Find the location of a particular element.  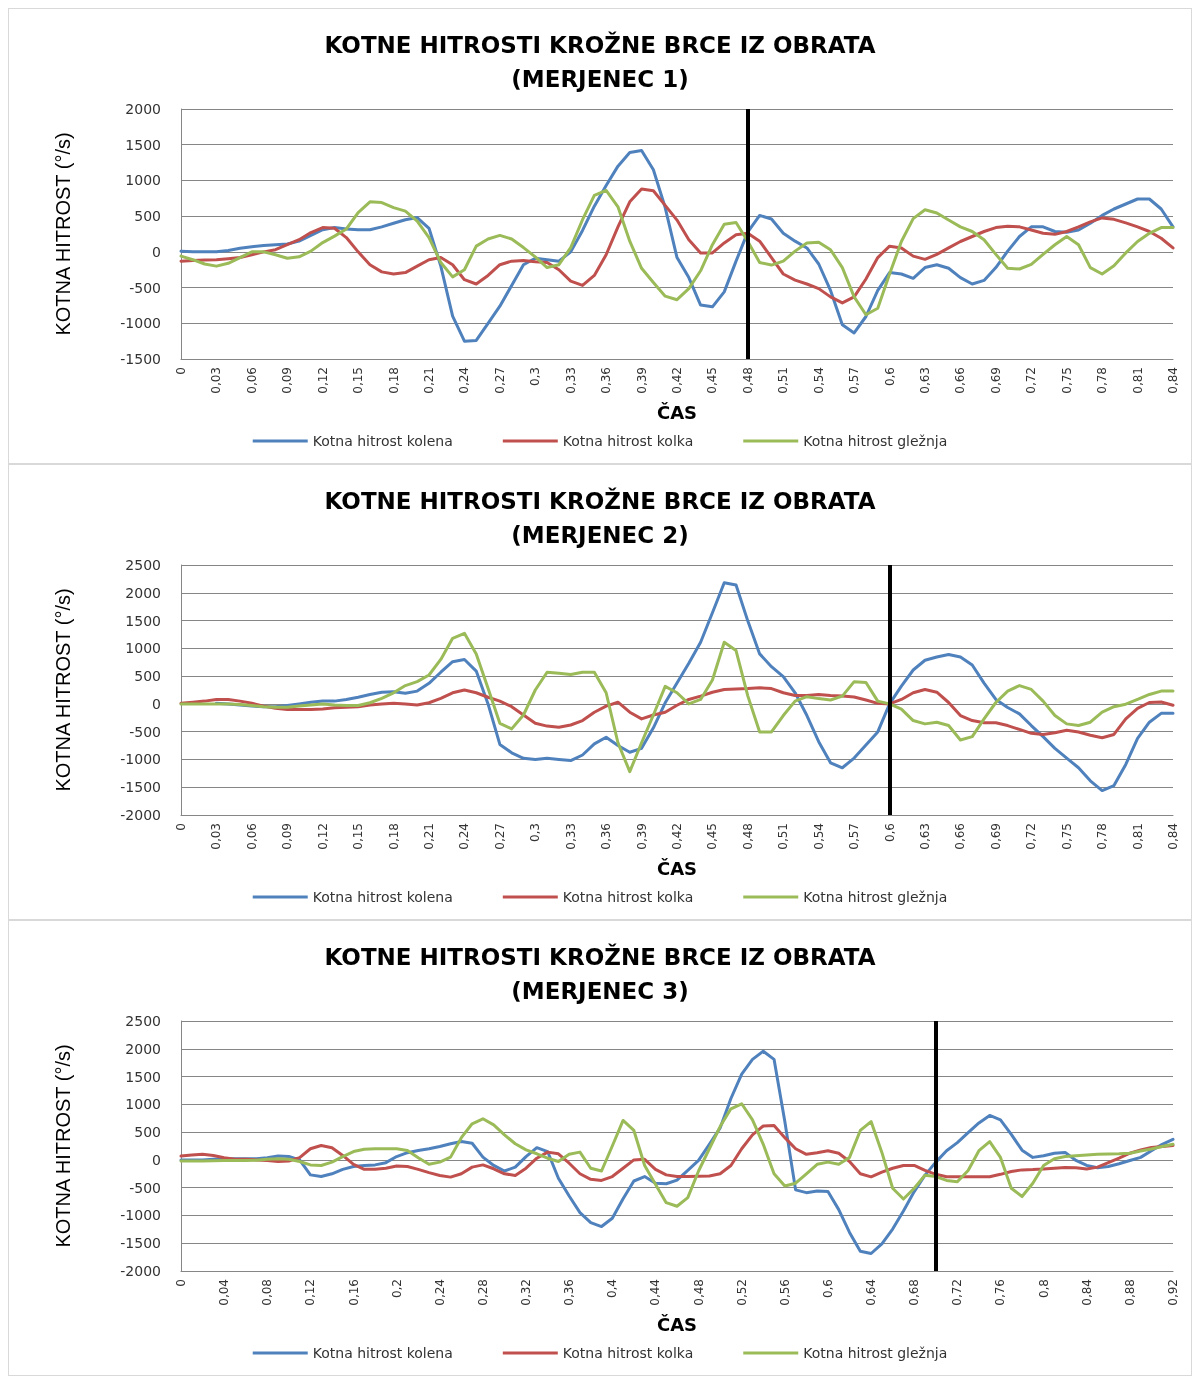

x-tick-label: 0,92 is located at coordinates (1173, 1292).